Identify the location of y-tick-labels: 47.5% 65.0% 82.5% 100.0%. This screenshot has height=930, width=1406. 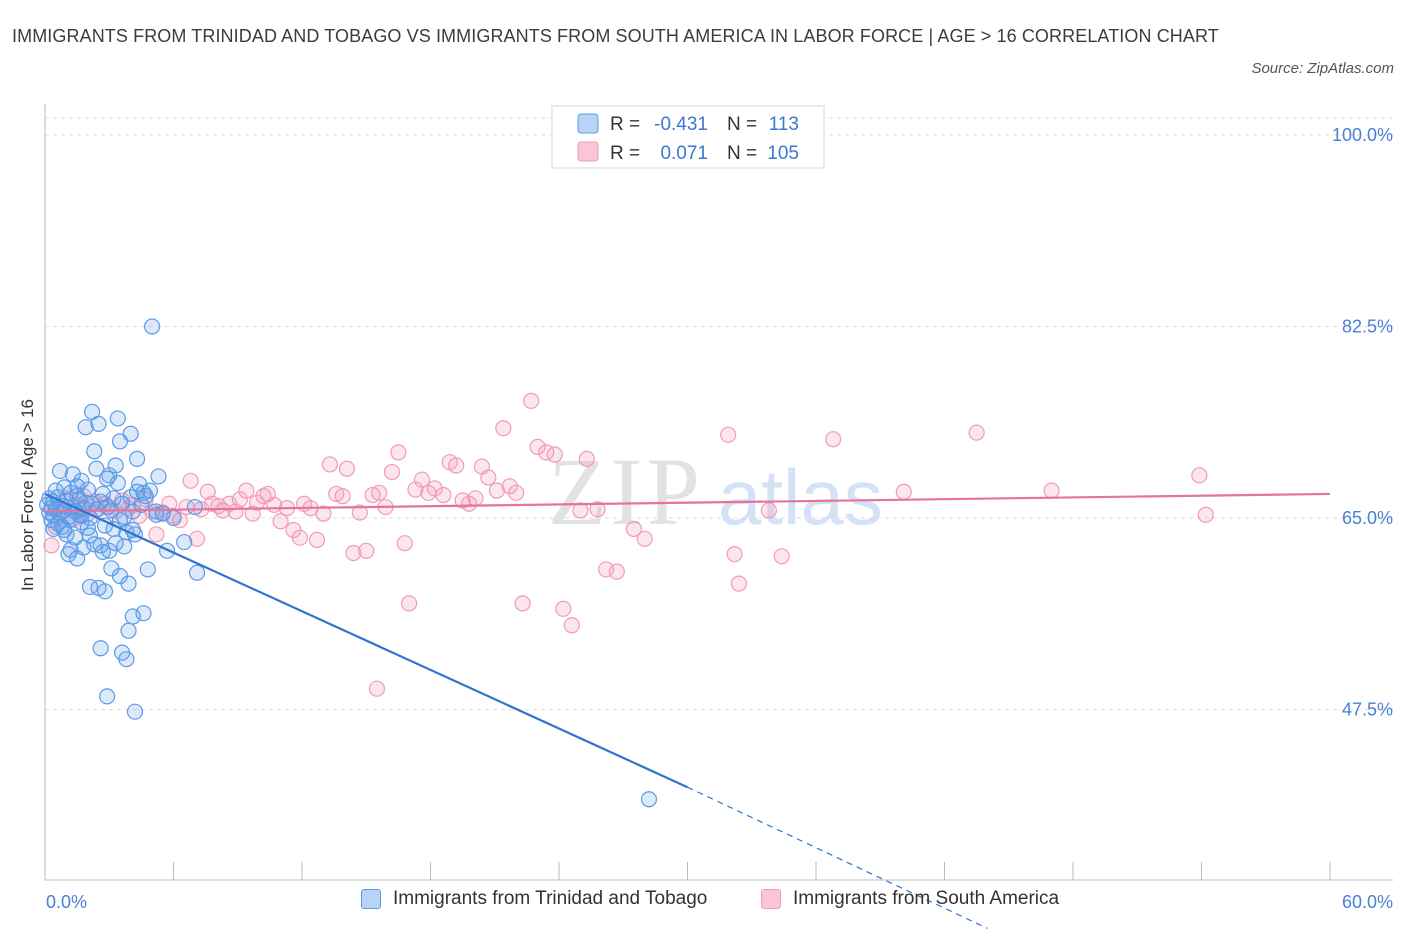
(1362, 422).